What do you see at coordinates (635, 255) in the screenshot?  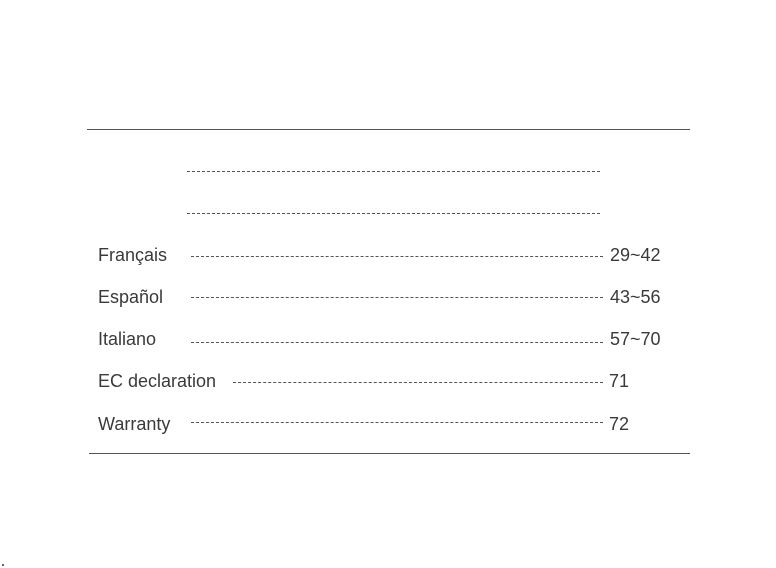 I see `toc-page-number: 29~42` at bounding box center [635, 255].